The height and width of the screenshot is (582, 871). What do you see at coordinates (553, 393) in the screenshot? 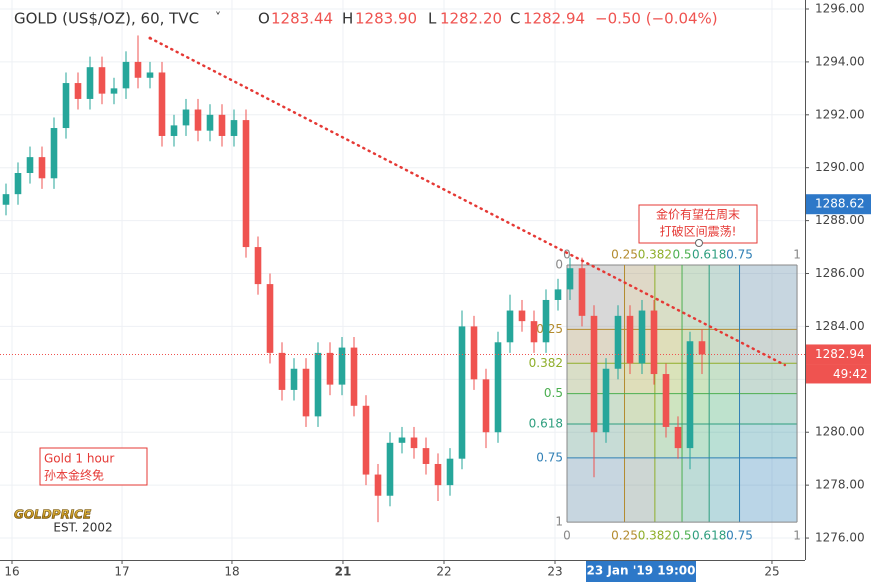
I see `fib-h-label: 0.5` at bounding box center [553, 393].